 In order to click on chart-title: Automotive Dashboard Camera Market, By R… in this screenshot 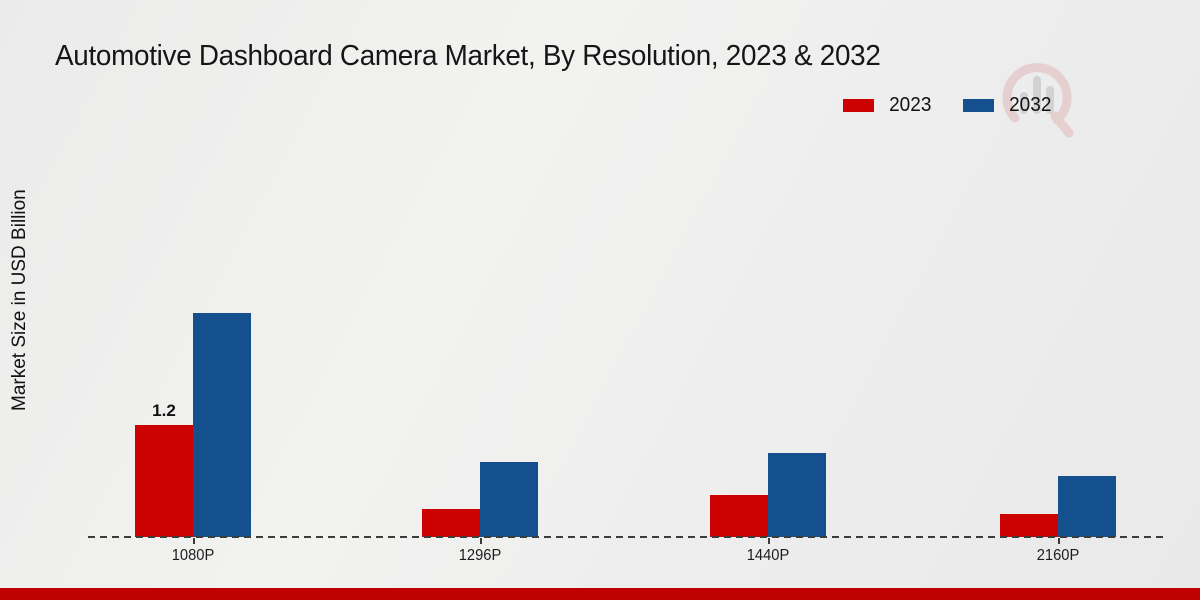, I will do `click(468, 56)`.